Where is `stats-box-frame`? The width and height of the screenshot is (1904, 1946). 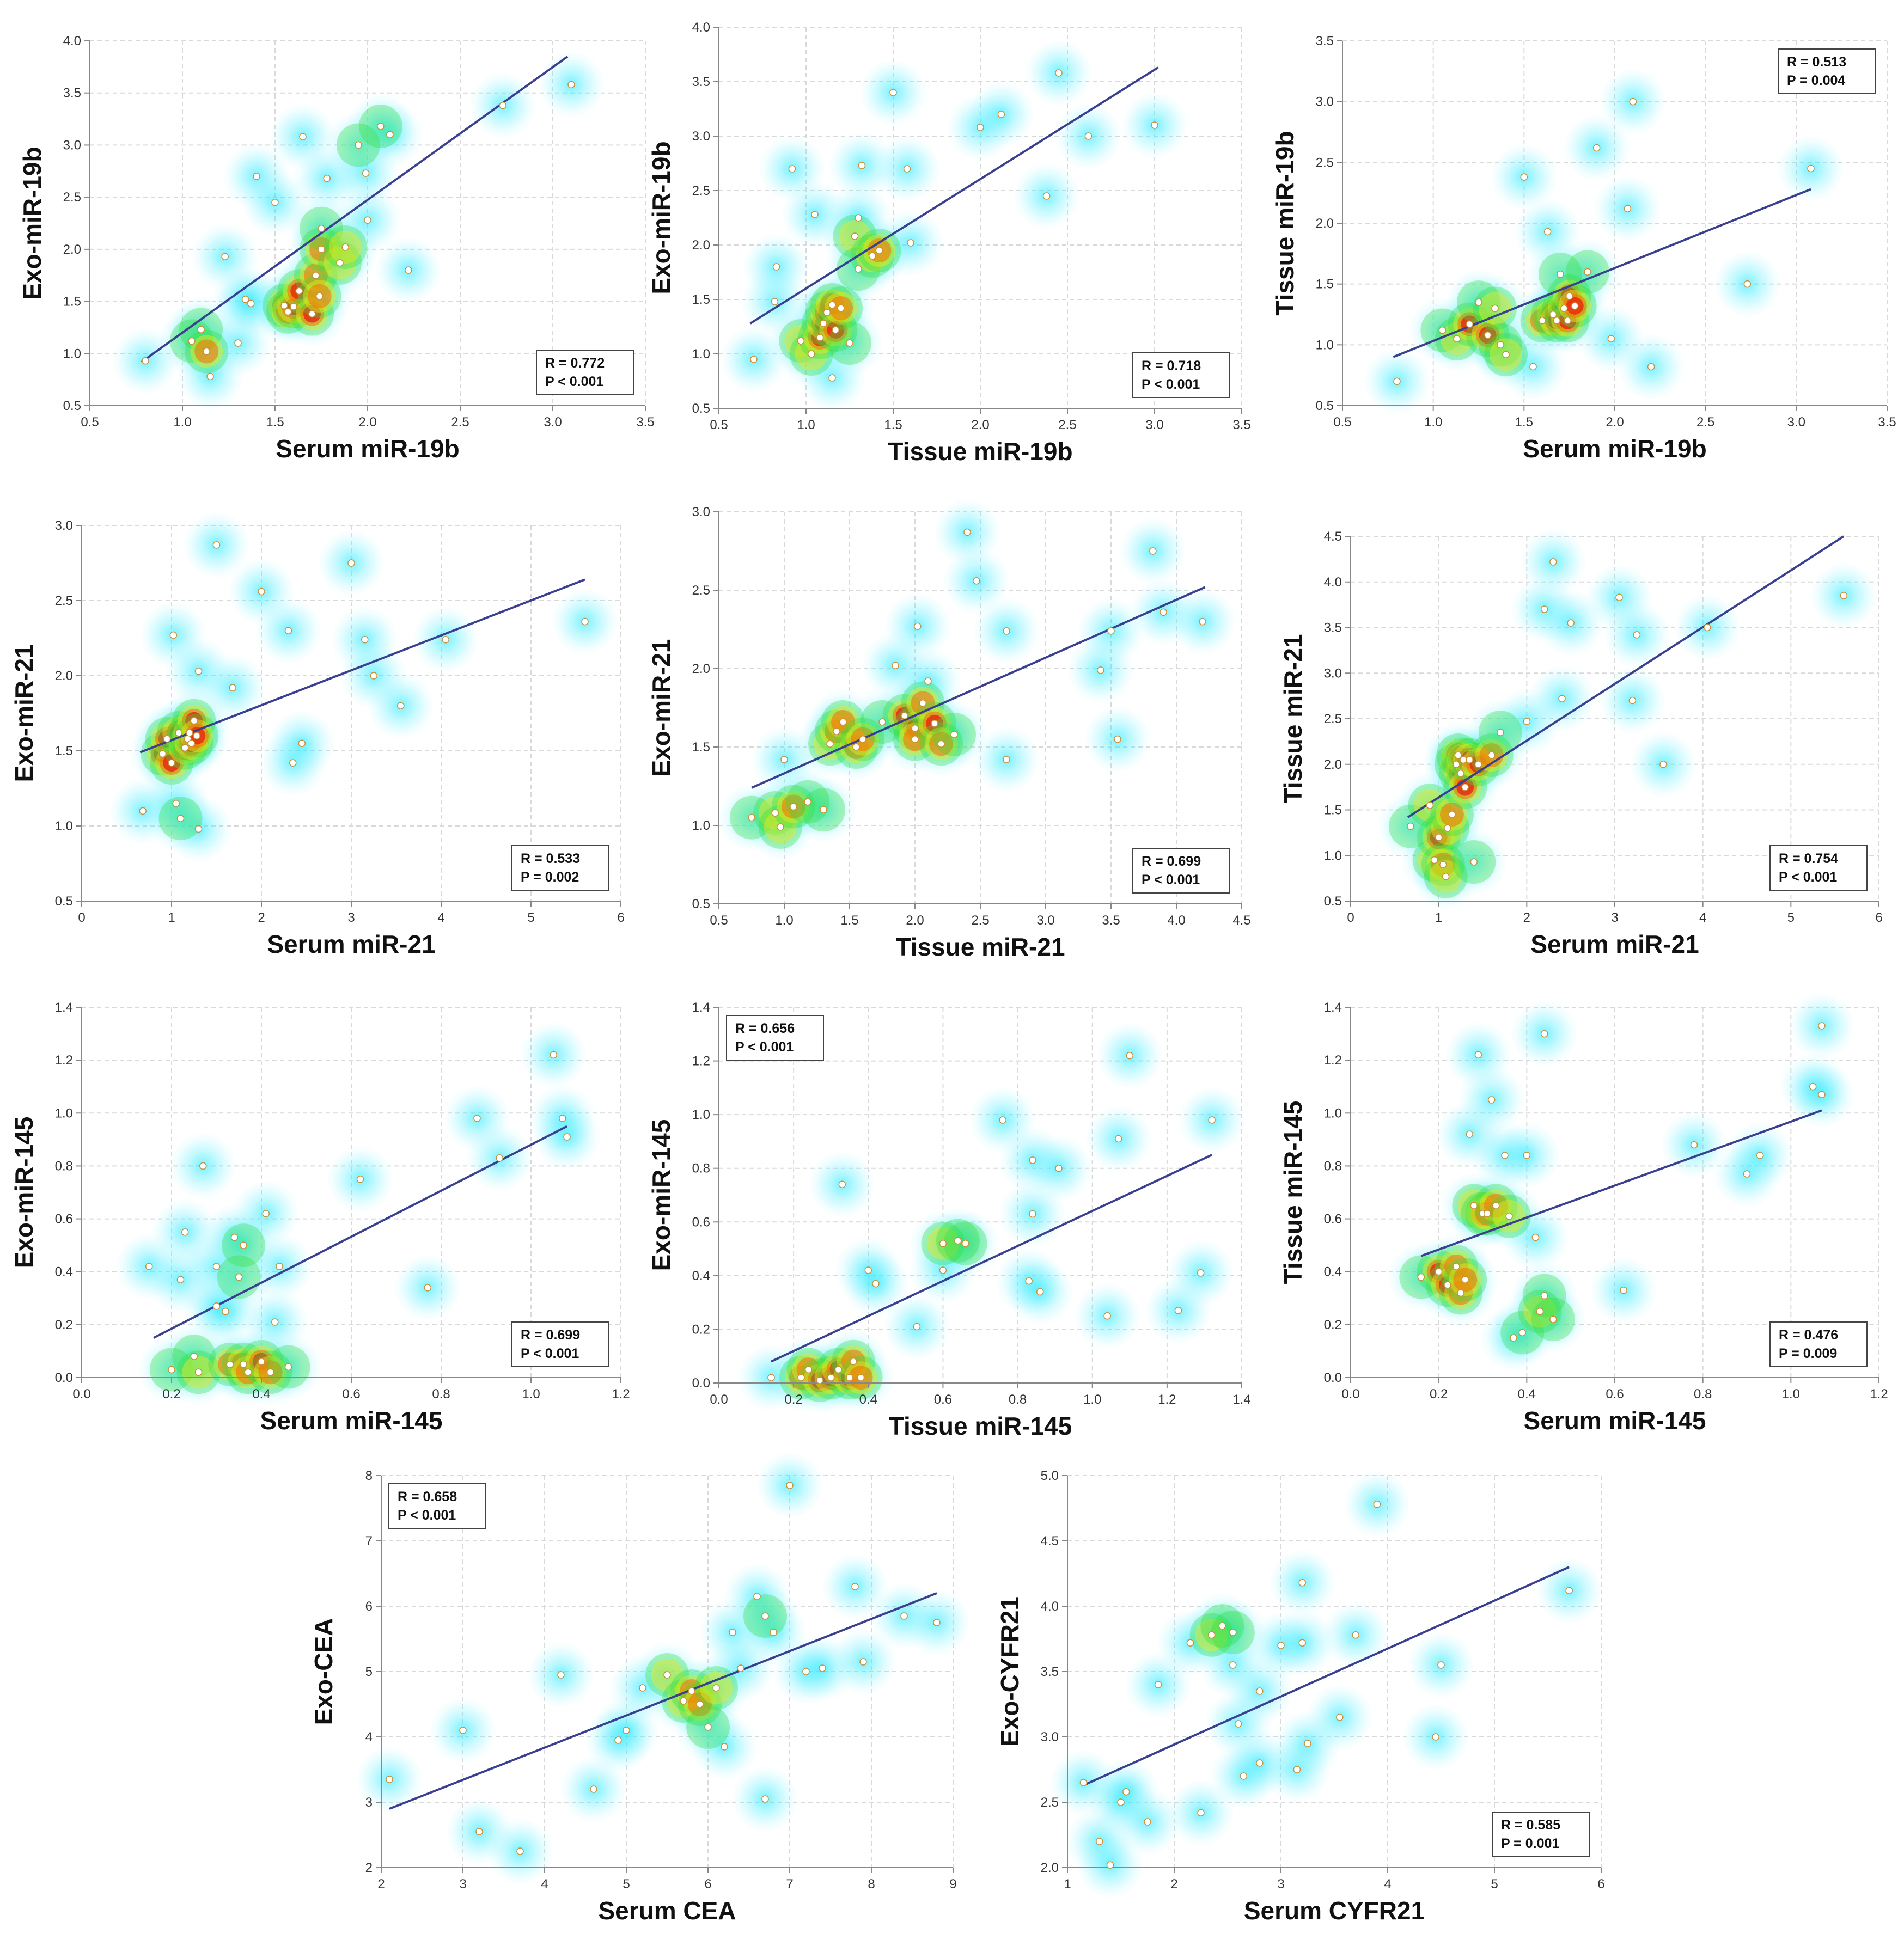
stats-box-frame is located at coordinates (437, 1506).